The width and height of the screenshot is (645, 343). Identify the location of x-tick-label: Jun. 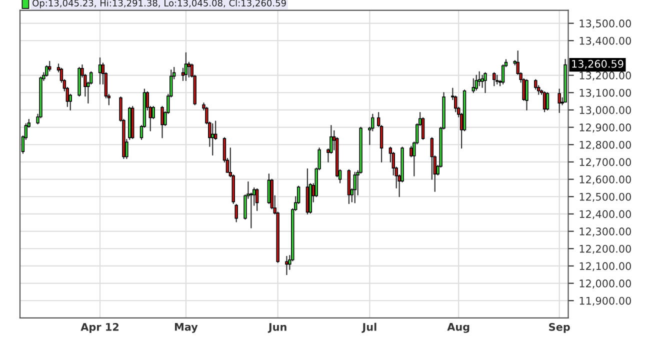
(277, 328).